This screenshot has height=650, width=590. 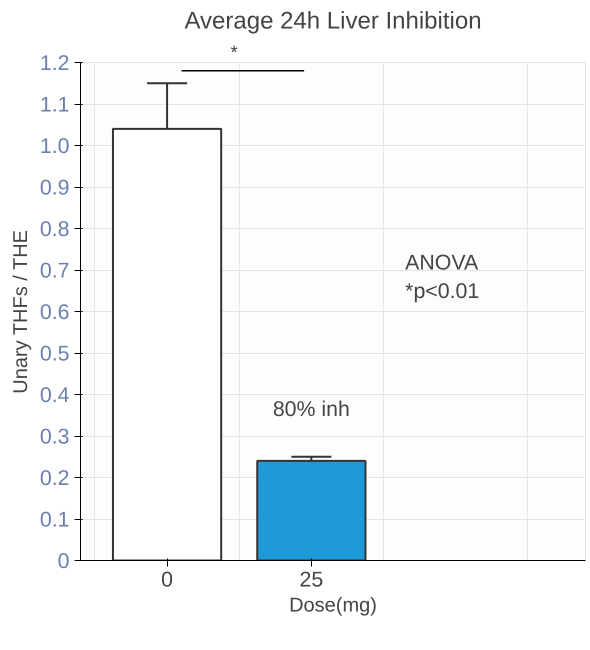 What do you see at coordinates (55, 395) in the screenshot?
I see `y-tick-label: 0.4` at bounding box center [55, 395].